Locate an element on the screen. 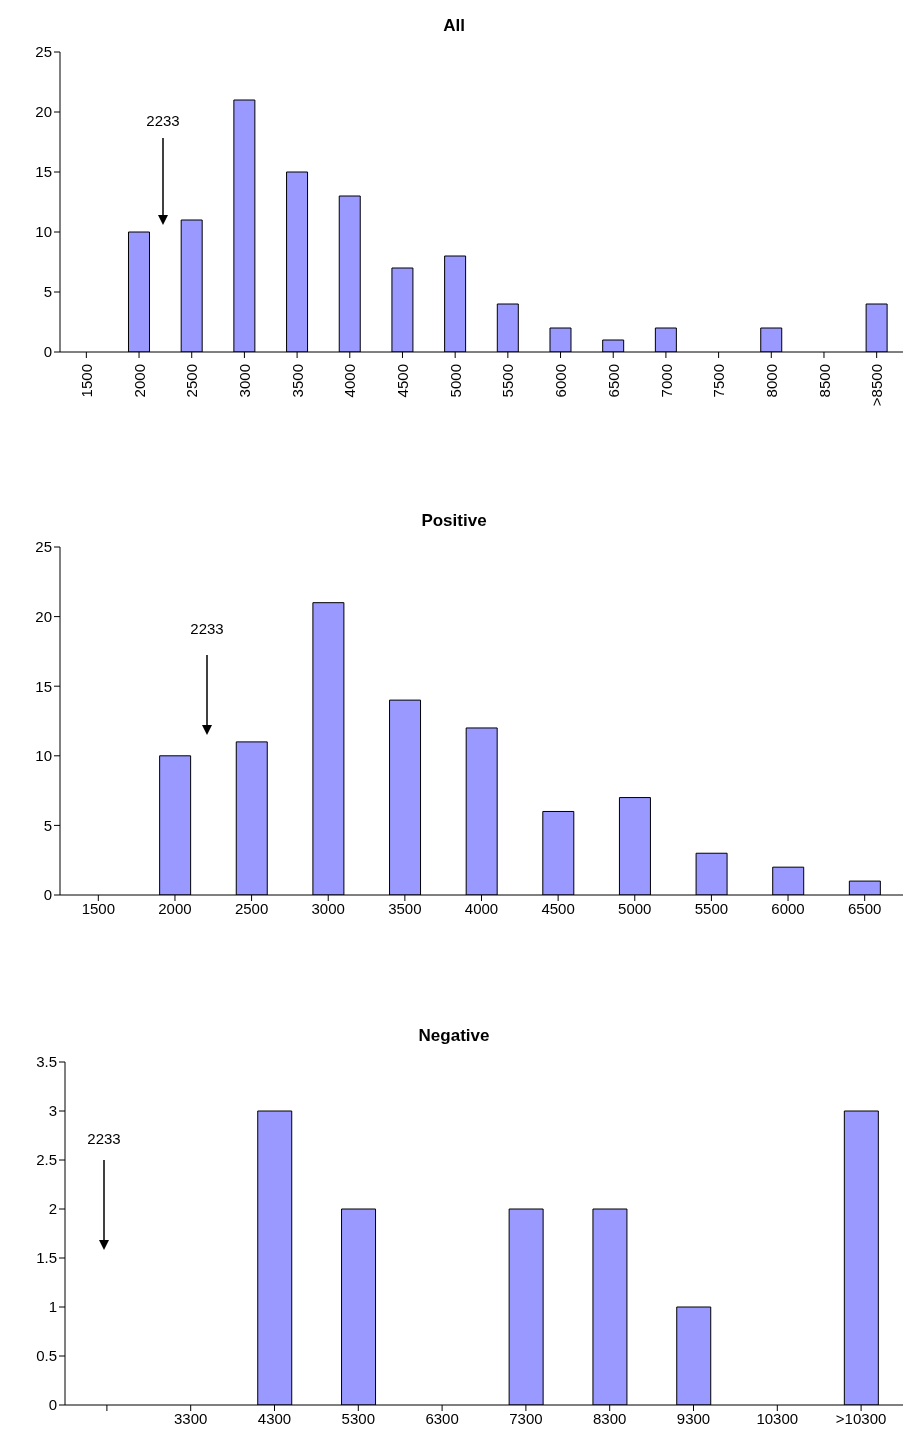  y-tick-label: 1.5 is located at coordinates (46, 1258).